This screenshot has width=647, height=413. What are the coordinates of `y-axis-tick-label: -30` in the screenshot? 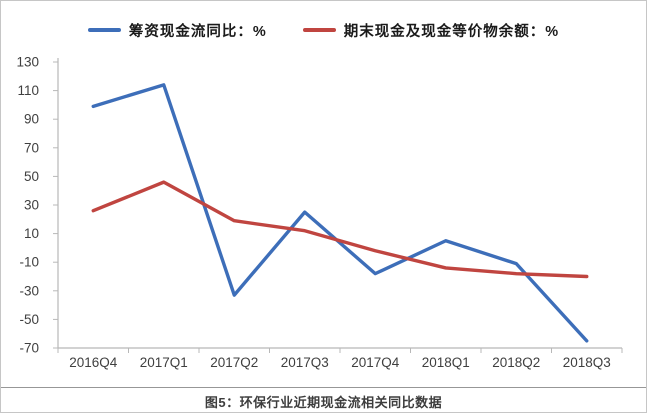 It's located at (29, 290).